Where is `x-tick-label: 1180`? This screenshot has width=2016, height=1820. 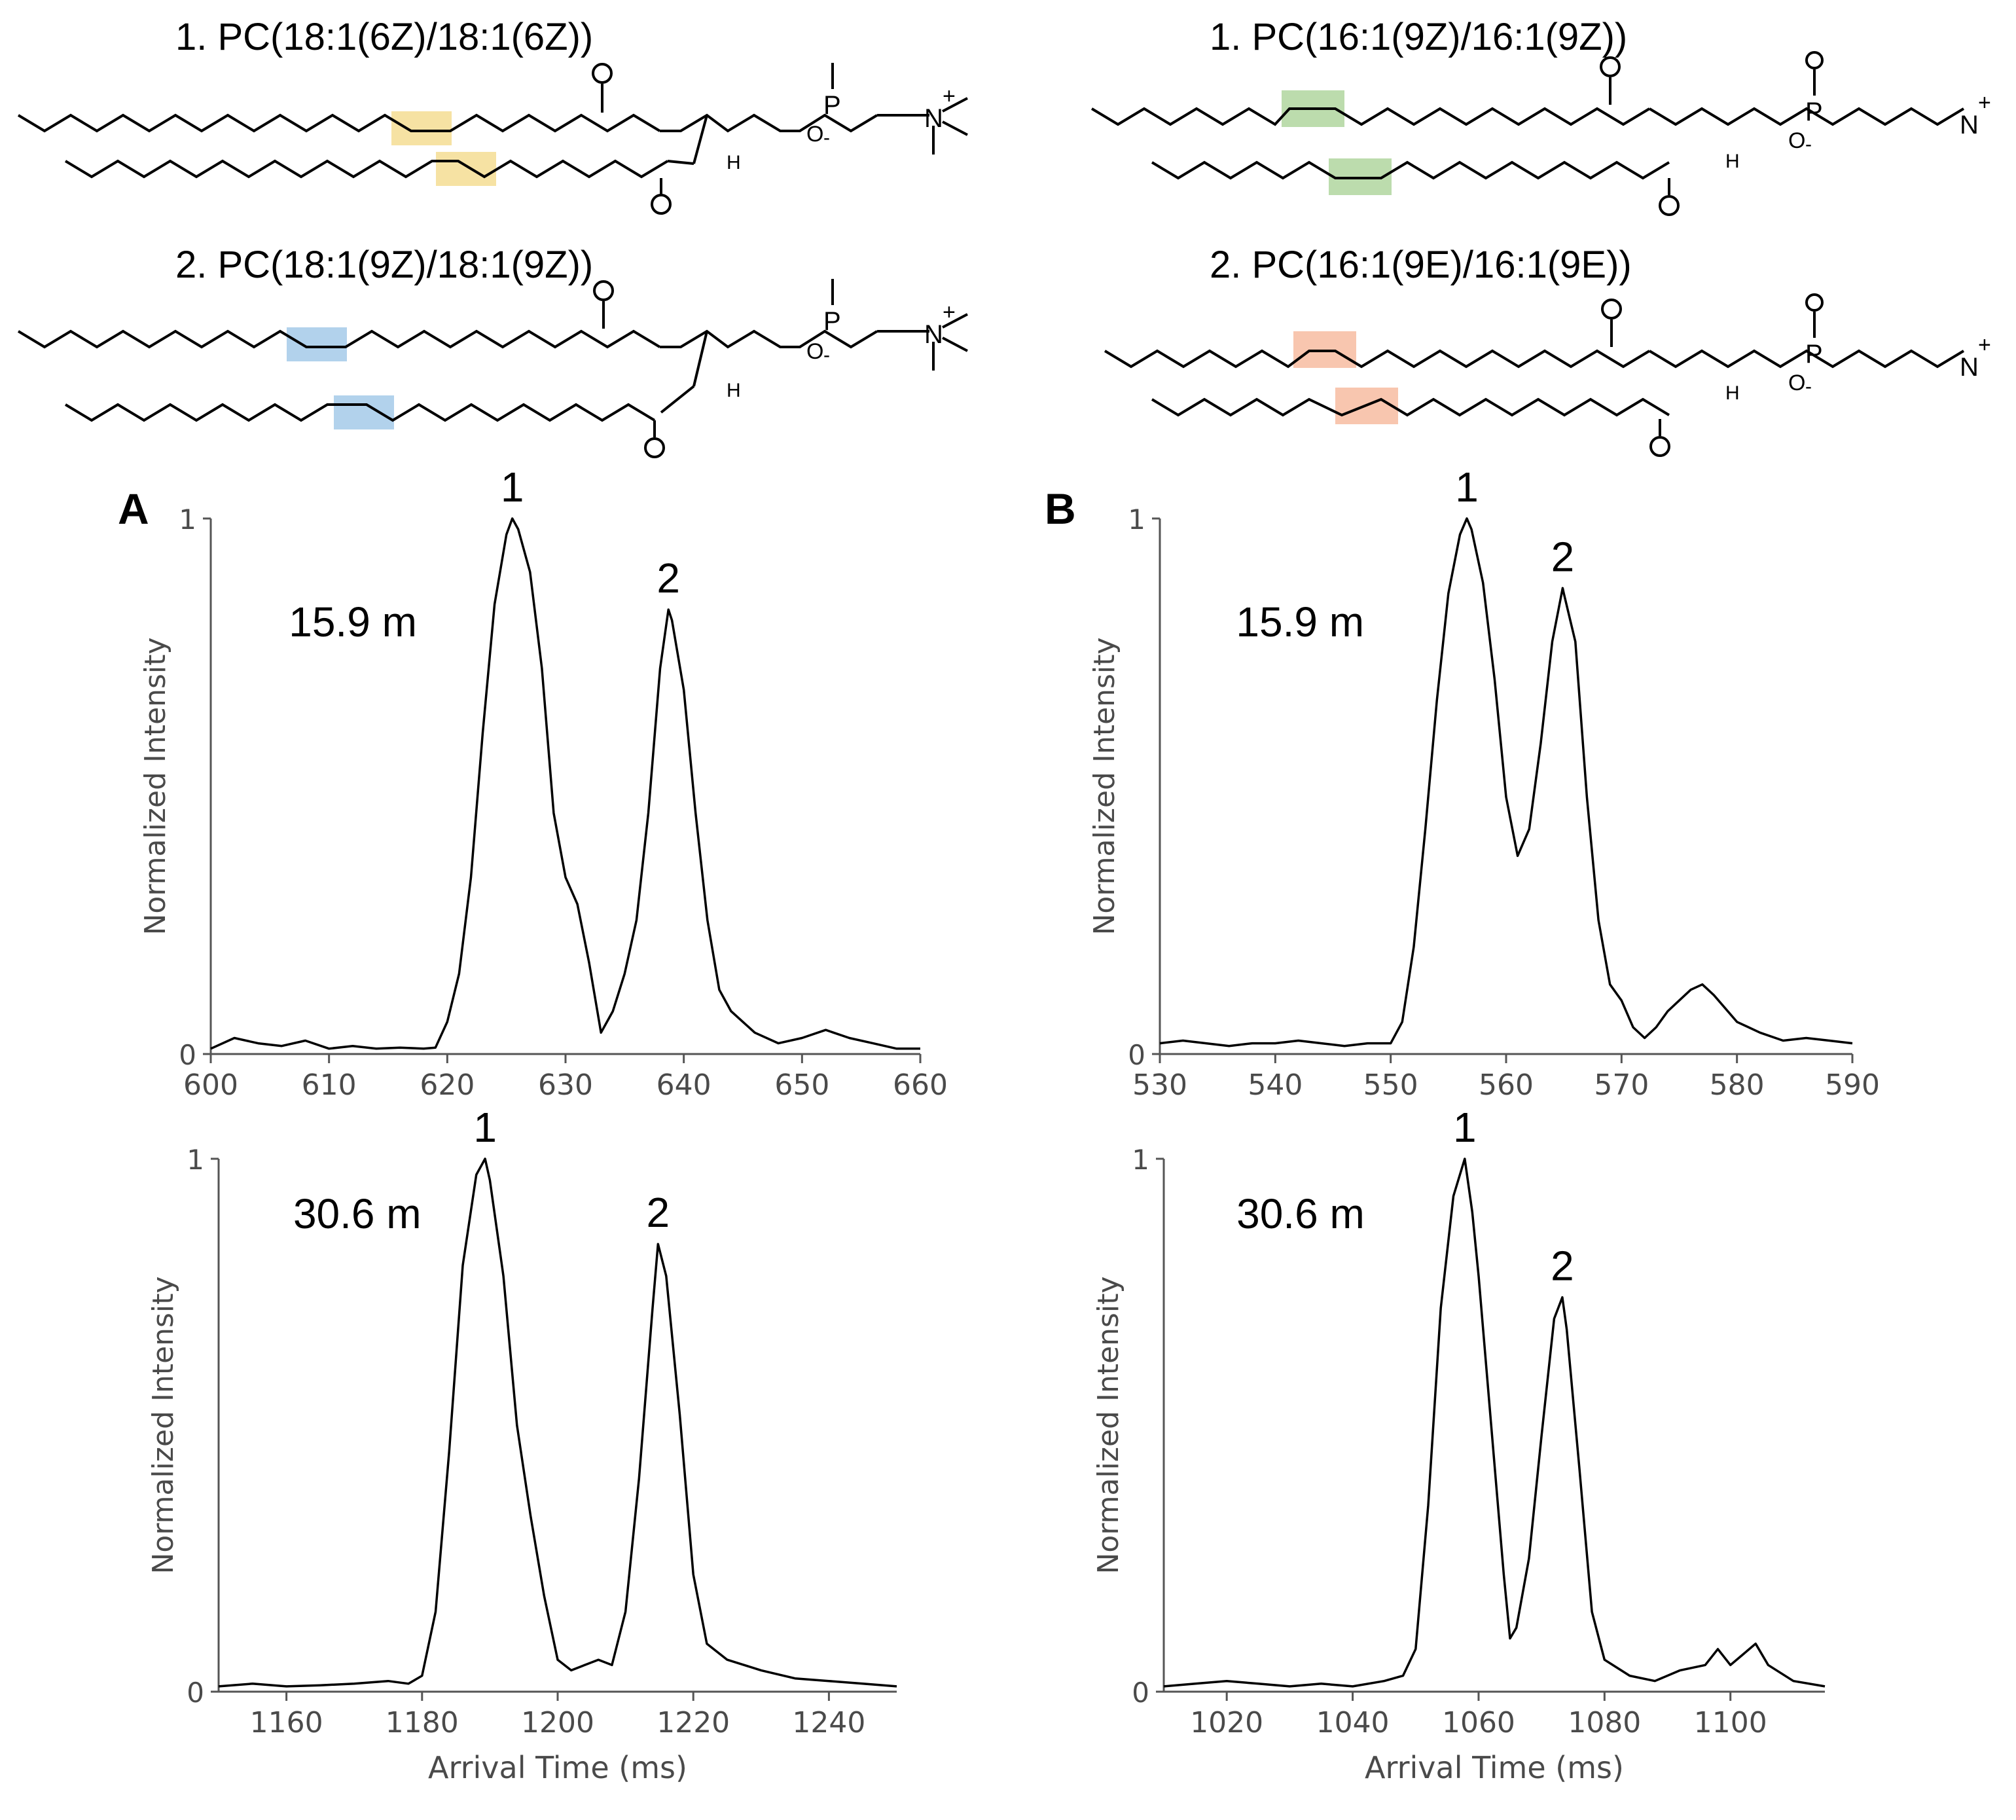
x-tick-label: 1180 is located at coordinates (422, 1722).